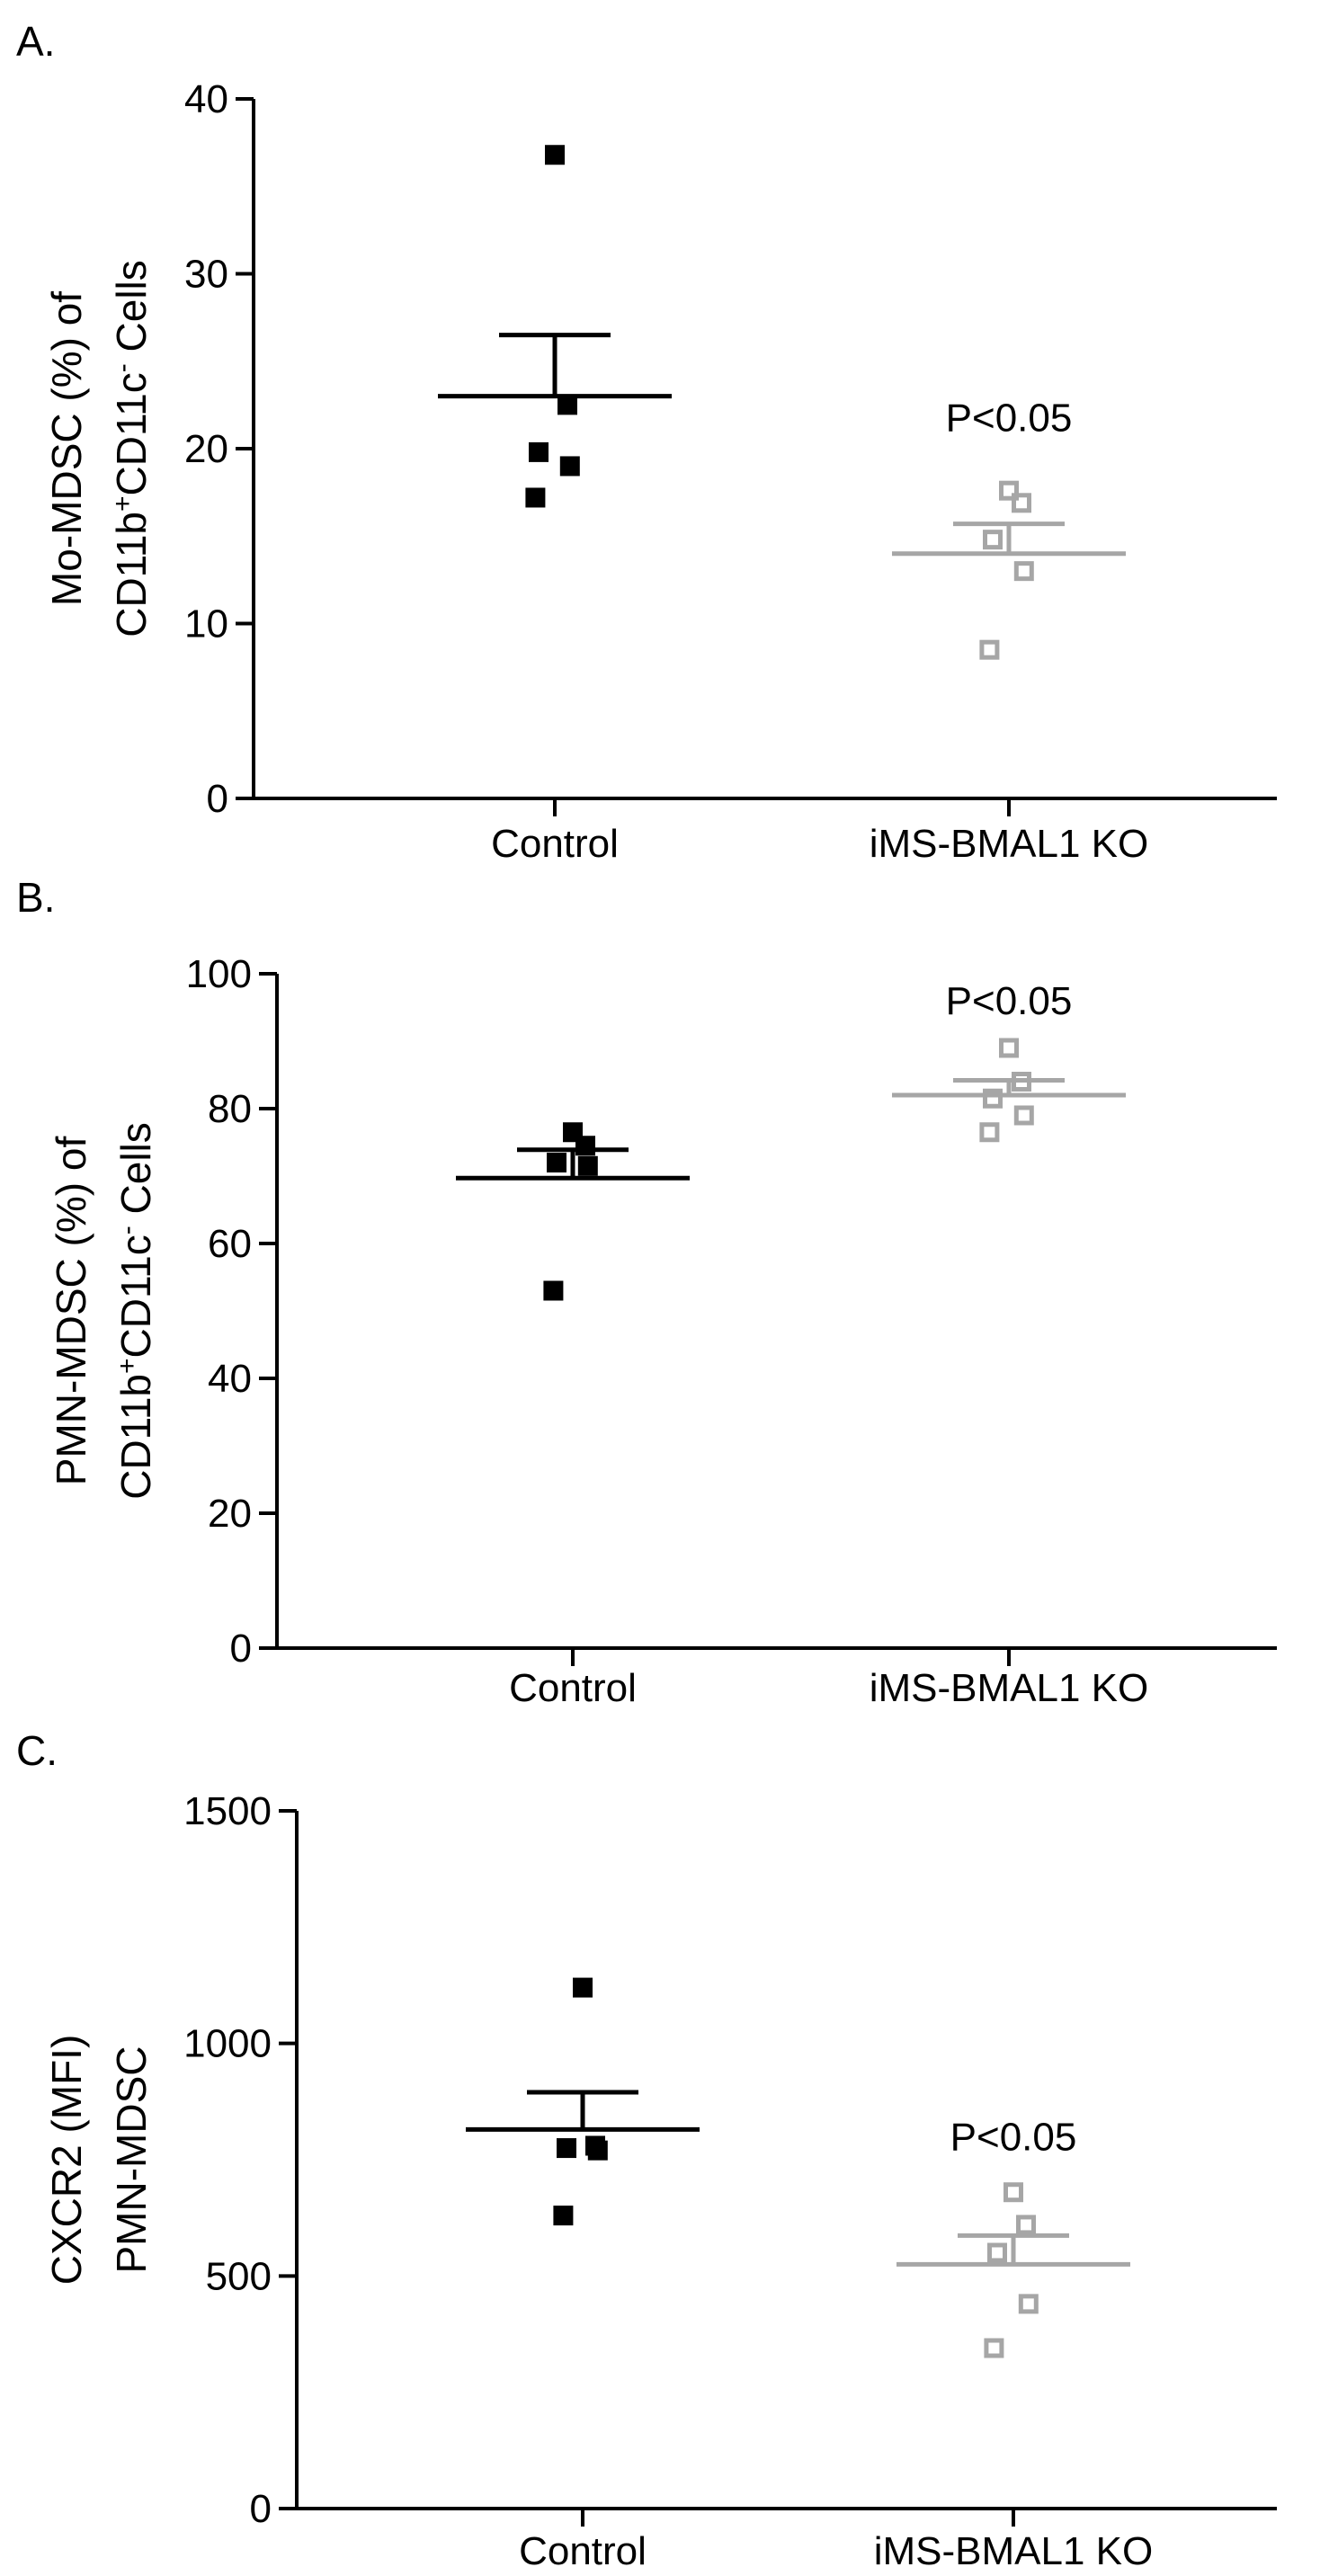 Image resolution: width=1338 pixels, height=2576 pixels. What do you see at coordinates (131, 574) in the screenshot?
I see `panel-a-ylabel-part: CD11b` at bounding box center [131, 574].